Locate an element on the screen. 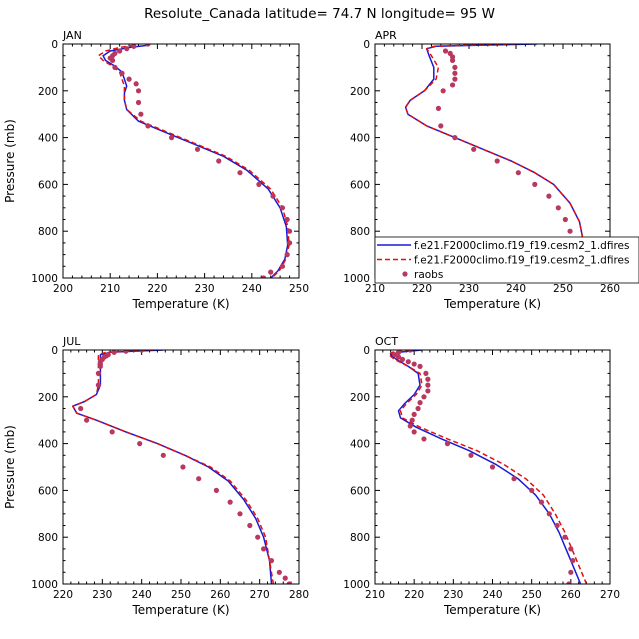 The image size is (639, 639). x-tick-label: 200 is located at coordinates (63, 289).